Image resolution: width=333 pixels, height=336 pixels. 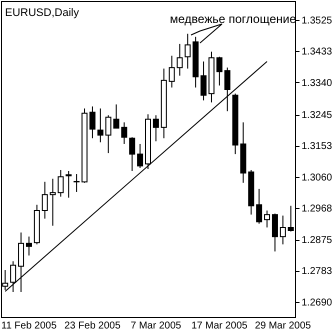 What do you see at coordinates (317, 146) in the screenshot?
I see `y-tick-label: 1.3153` at bounding box center [317, 146].